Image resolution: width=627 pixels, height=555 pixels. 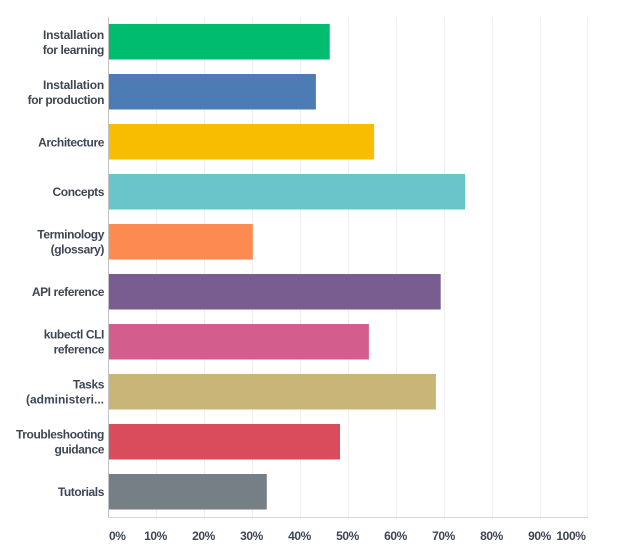 I want to click on svg-text: 100%, so click(x=571, y=536).